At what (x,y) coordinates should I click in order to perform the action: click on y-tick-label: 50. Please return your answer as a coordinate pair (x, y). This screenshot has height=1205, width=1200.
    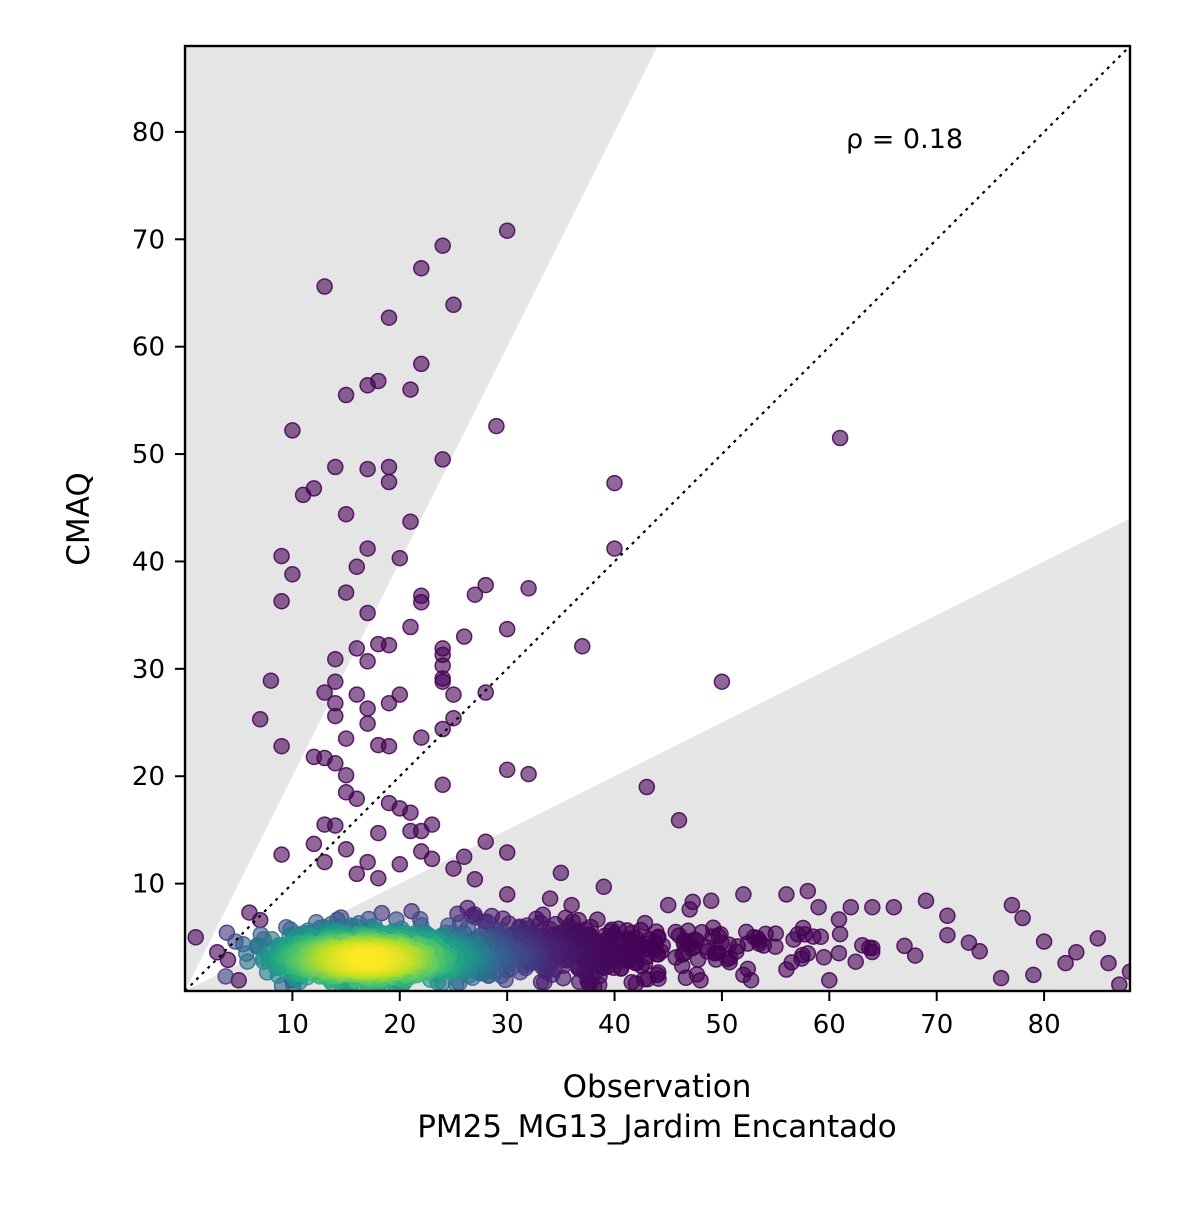
    Looking at the image, I should click on (148, 455).